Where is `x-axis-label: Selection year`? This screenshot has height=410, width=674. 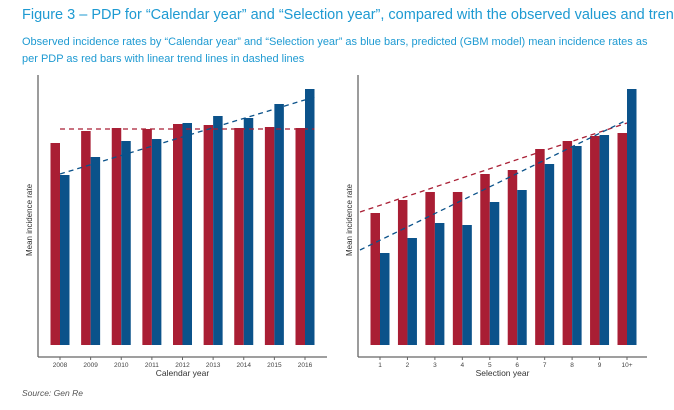
x-axis-label: Selection year is located at coordinates (503, 373).